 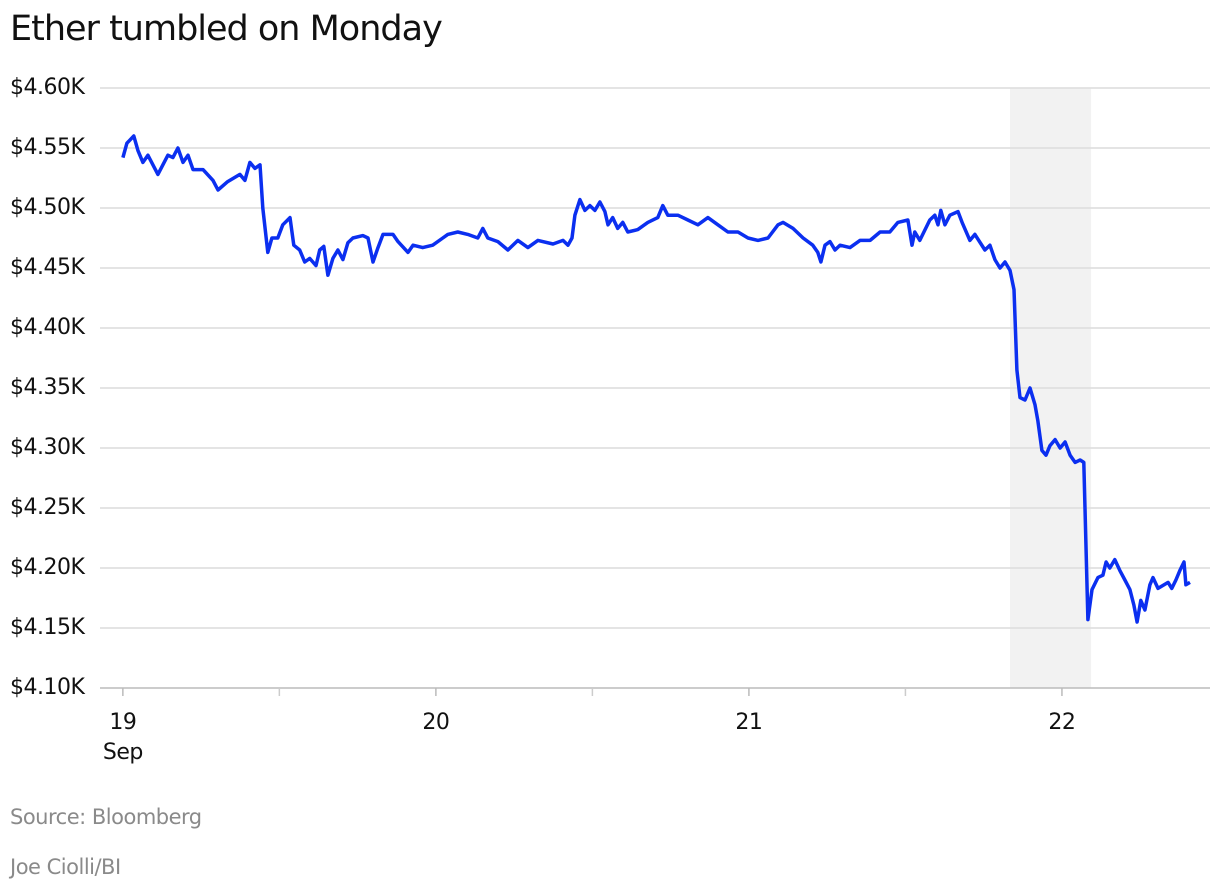 I want to click on byline: Joe Ciolli/BI, so click(x=64, y=867).